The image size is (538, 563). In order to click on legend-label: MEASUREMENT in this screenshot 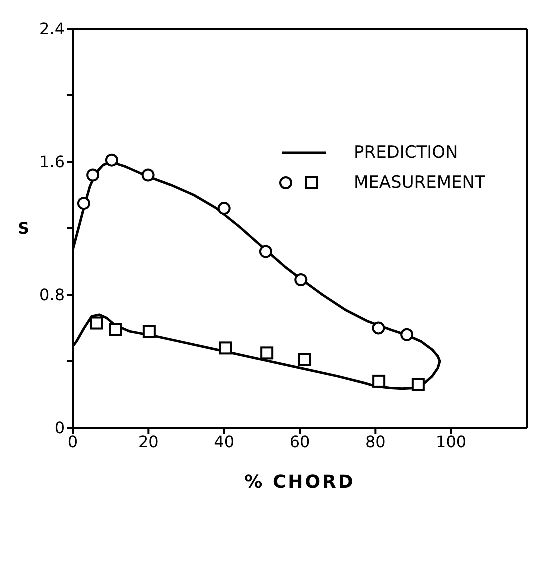, I will do `click(420, 183)`.